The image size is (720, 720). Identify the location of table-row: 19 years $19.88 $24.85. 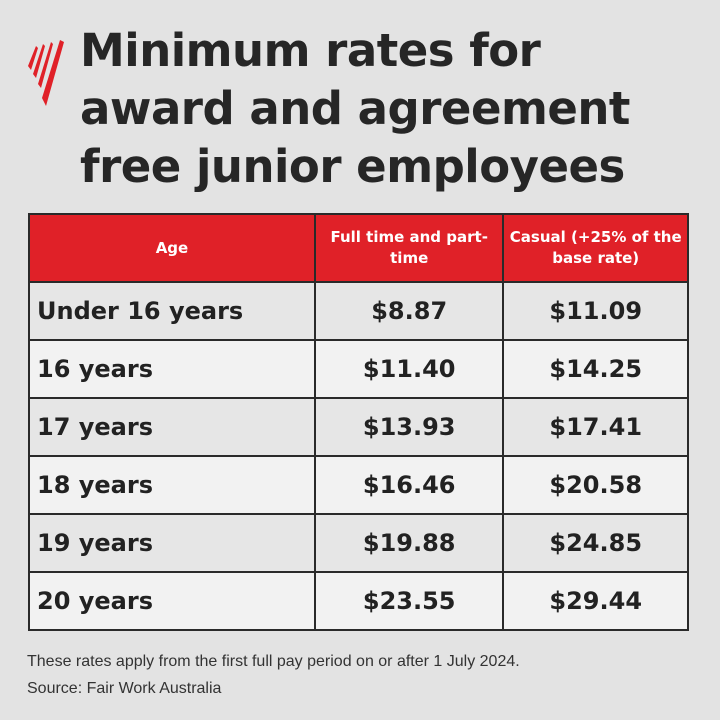
(358, 543).